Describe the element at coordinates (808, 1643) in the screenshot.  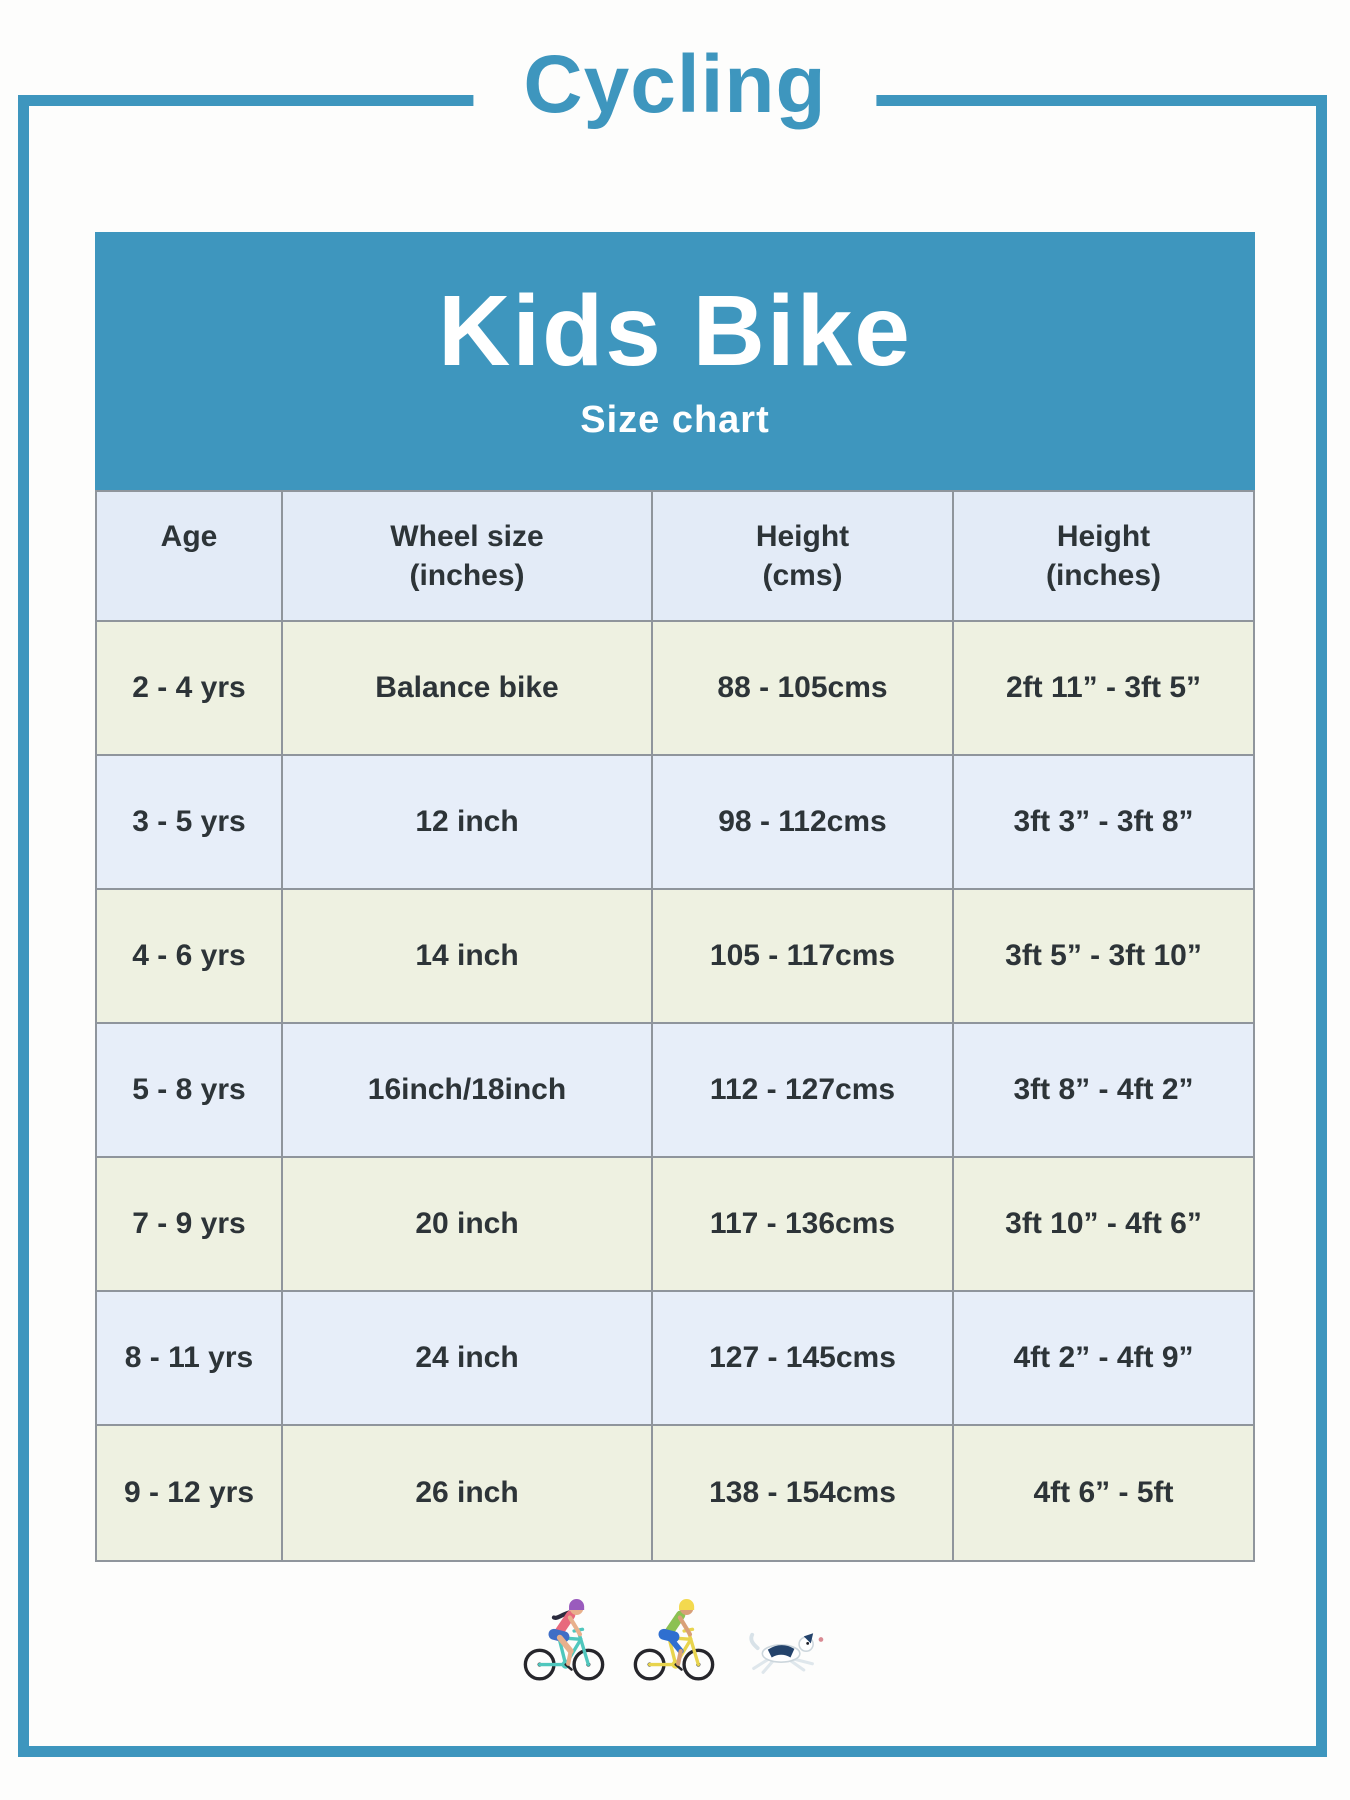
I see `dog-eye` at that location.